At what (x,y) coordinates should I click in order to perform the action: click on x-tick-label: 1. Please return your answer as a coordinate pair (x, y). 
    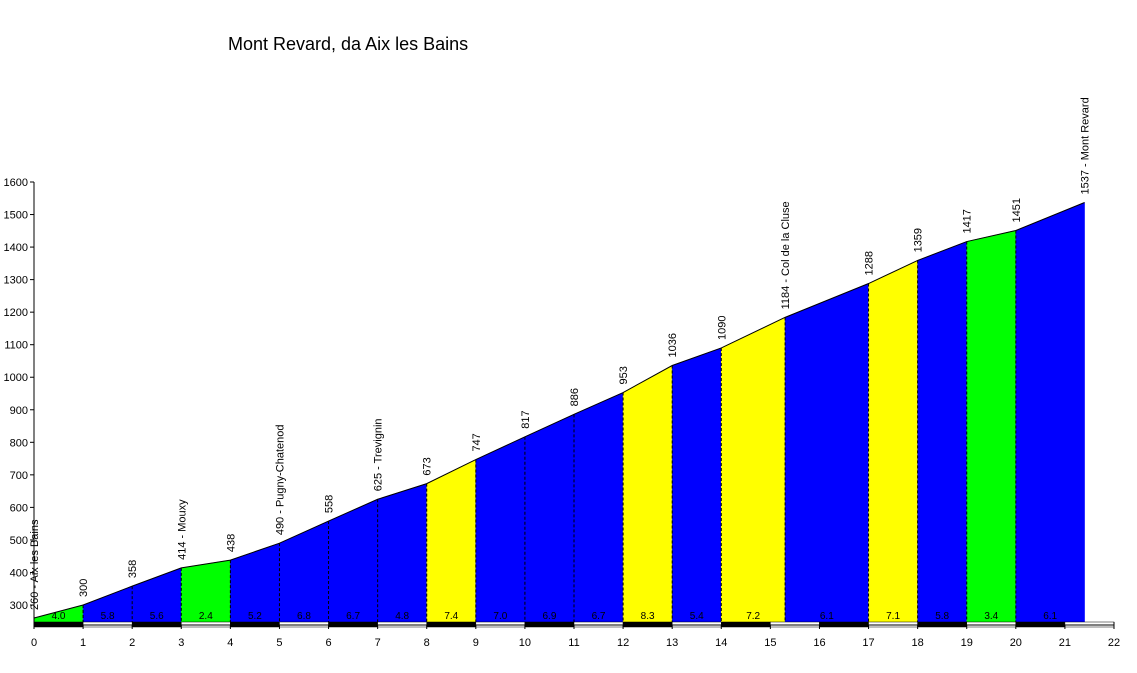
    Looking at the image, I should click on (83, 643).